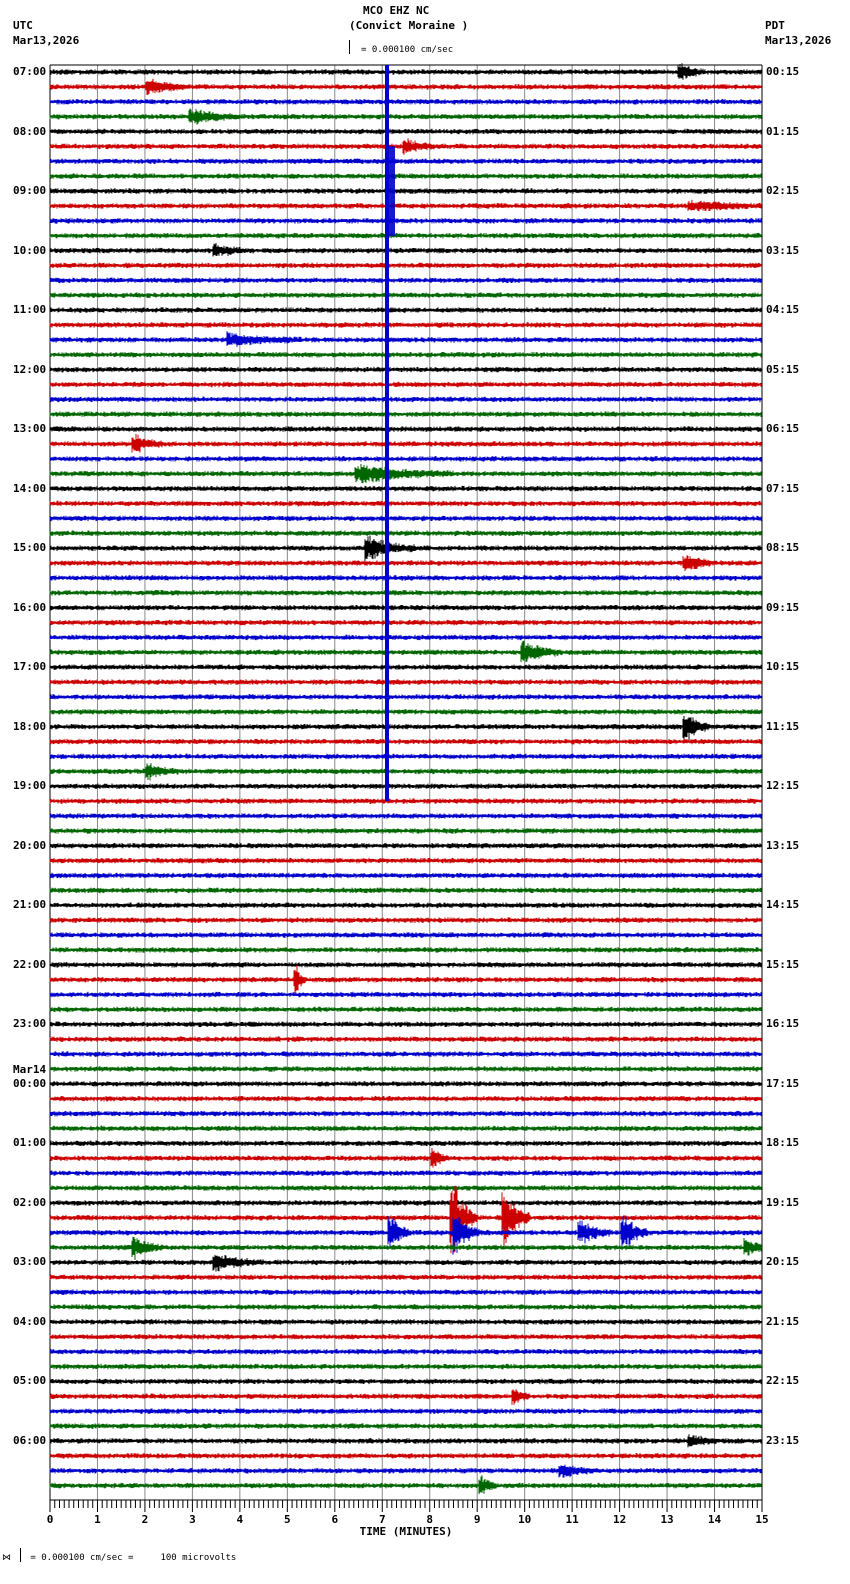  I want to click on x-tick-label: 6, so click(335, 1519).